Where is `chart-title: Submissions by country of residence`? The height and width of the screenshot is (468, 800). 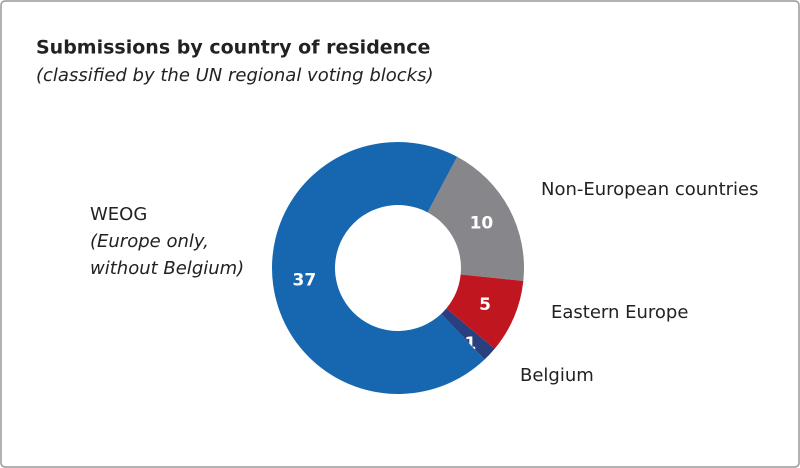 chart-title: Submissions by country of residence is located at coordinates (233, 48).